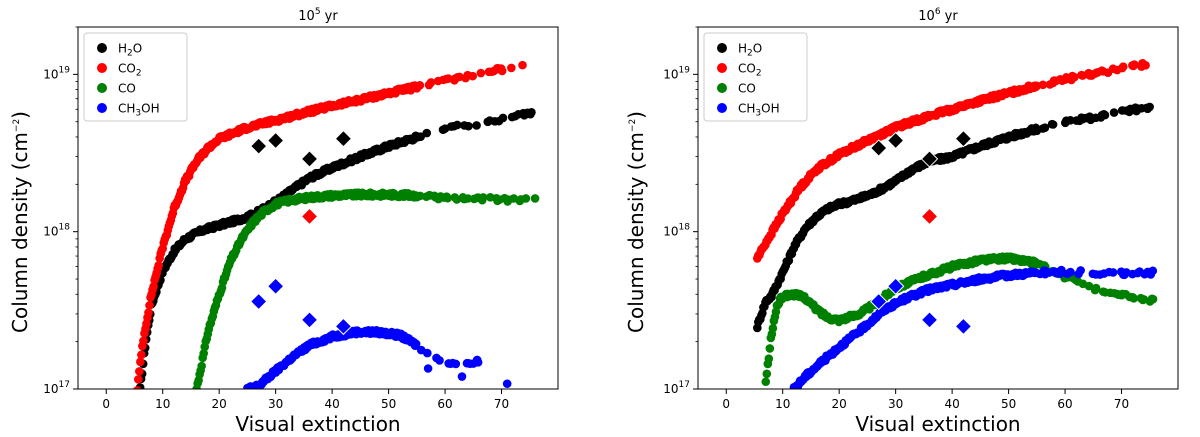 The height and width of the screenshot is (437, 1200). What do you see at coordinates (1064, 404) in the screenshot?
I see `x-tick-label: 60` at bounding box center [1064, 404].